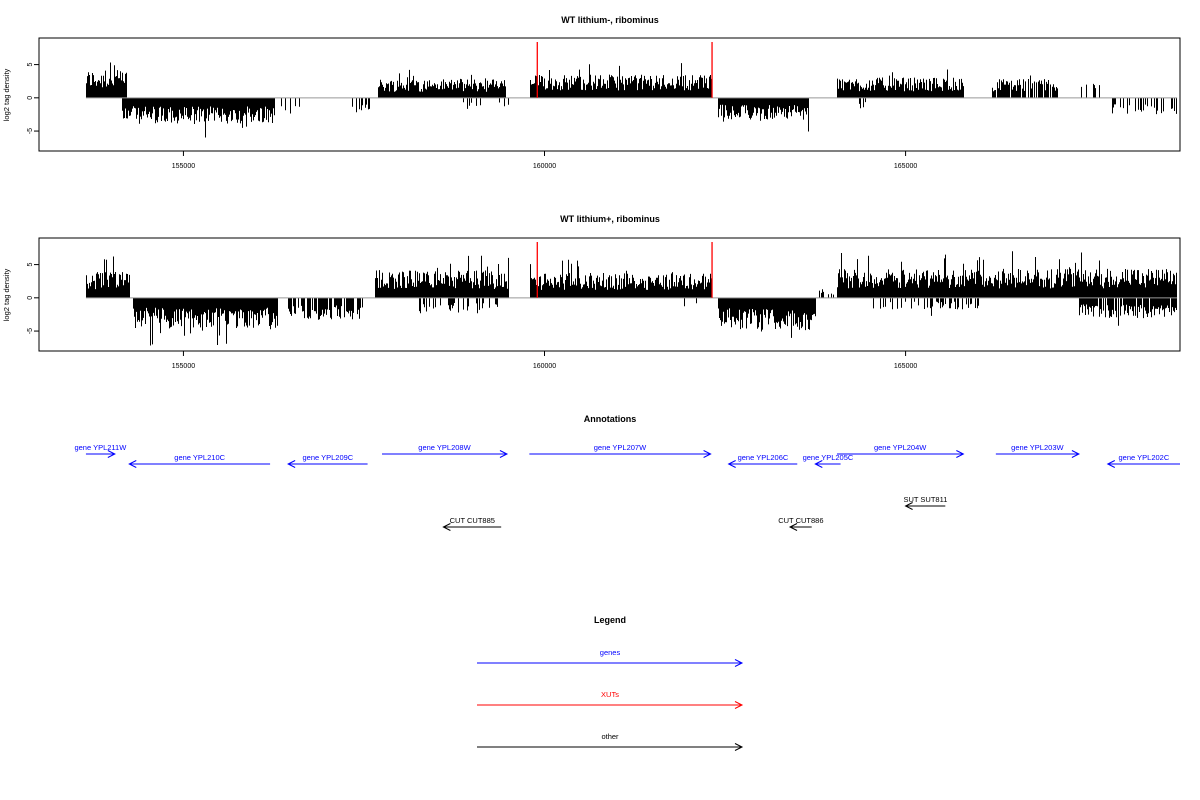 This screenshot has height=800, width=1200. I want to click on annotations-title: Annotations, so click(610, 419).